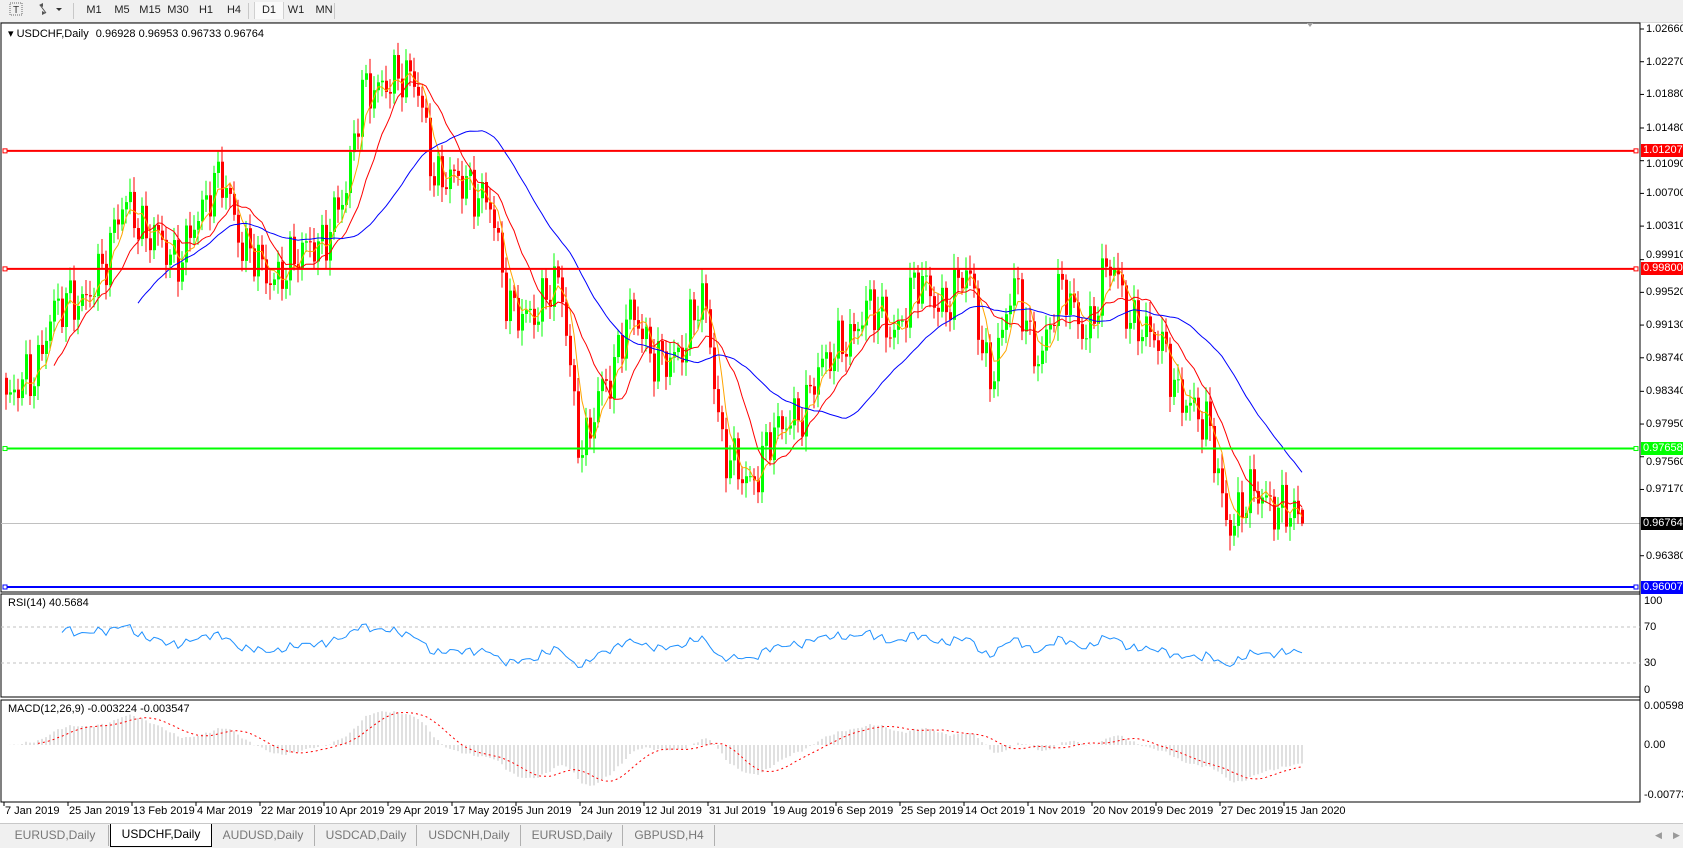  Describe the element at coordinates (682, 646) in the screenshot. I see `rsi-line` at that location.